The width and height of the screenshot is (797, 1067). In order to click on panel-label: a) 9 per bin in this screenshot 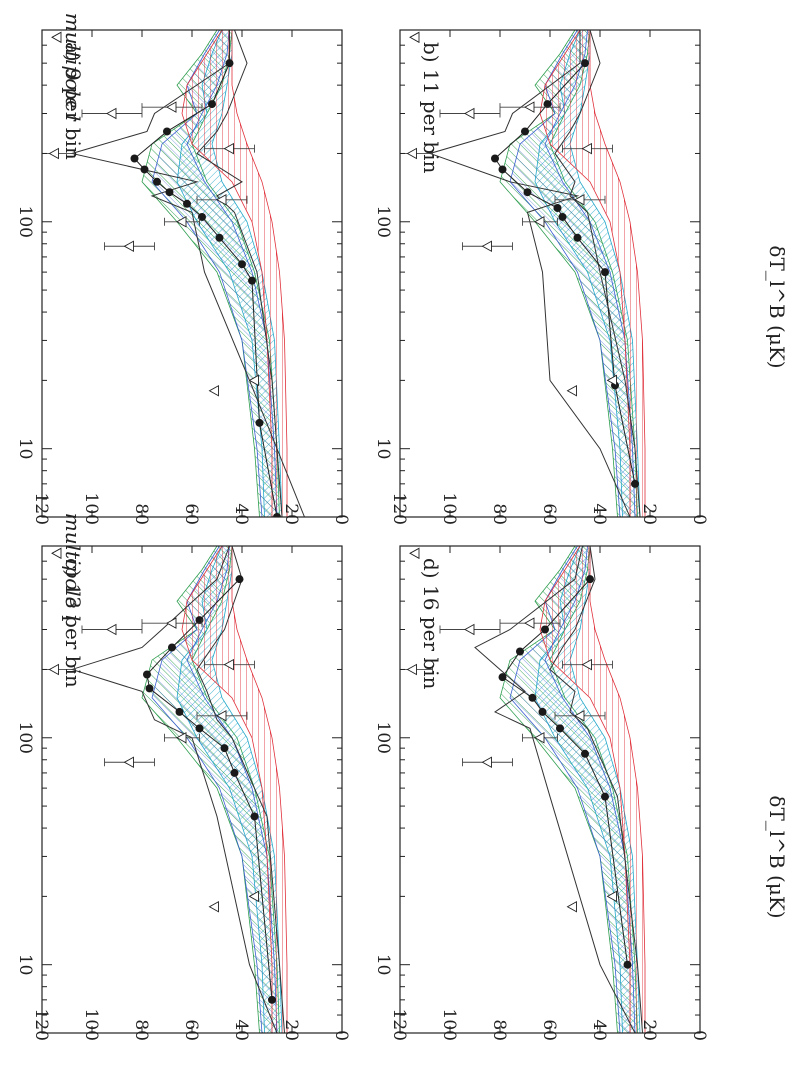, I will do `click(73, 101)`.